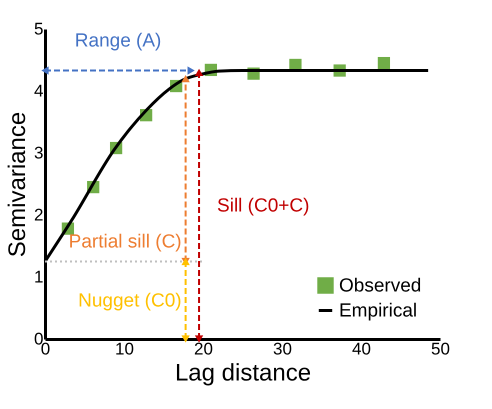 This screenshot has width=492, height=409. I want to click on series-label: Nugget (C0), so click(130, 301).